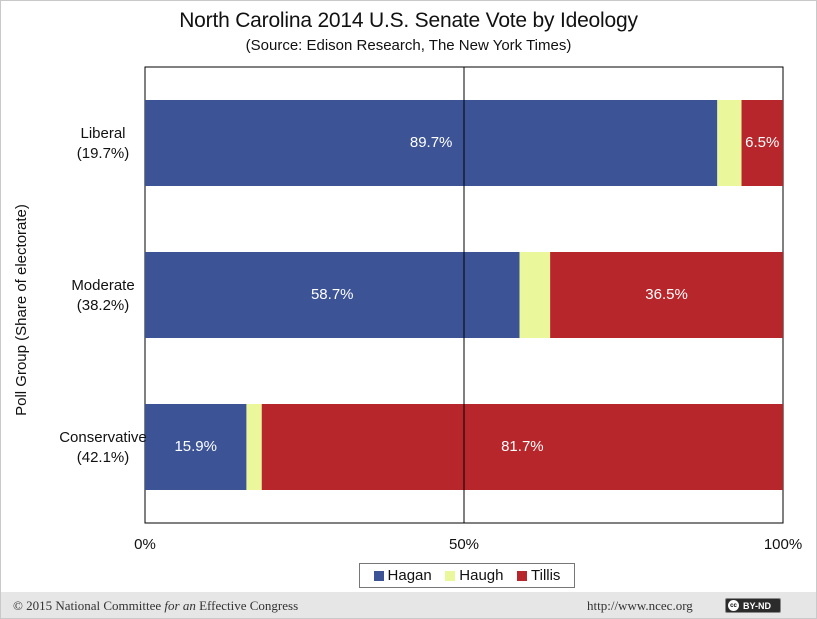 The width and height of the screenshot is (817, 619). What do you see at coordinates (409, 575) in the screenshot?
I see `legend-label-hagan: Hagan` at bounding box center [409, 575].